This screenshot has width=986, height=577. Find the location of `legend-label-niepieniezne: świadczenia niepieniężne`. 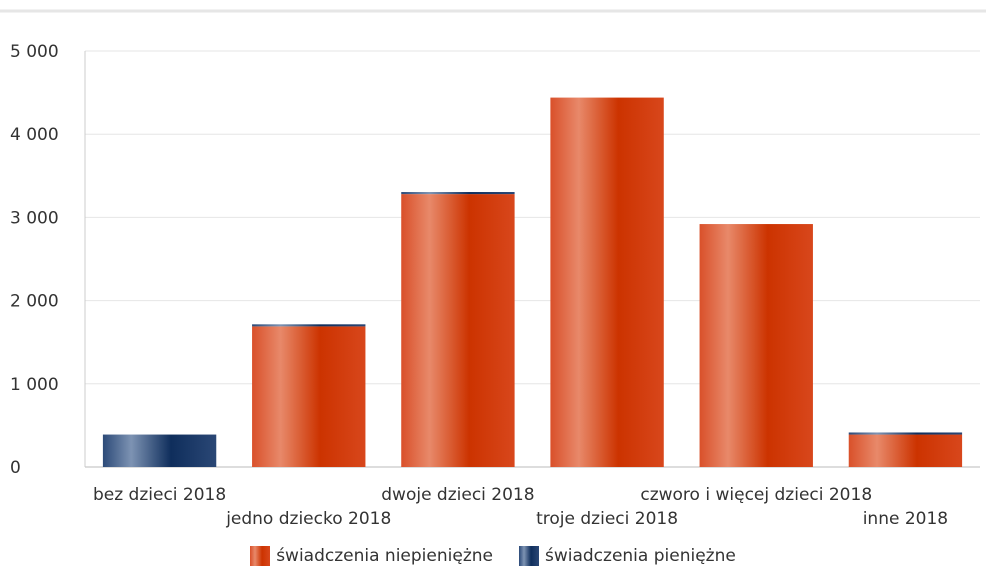

legend-label-niepieniezne: świadczenia niepieniężne is located at coordinates (384, 556).